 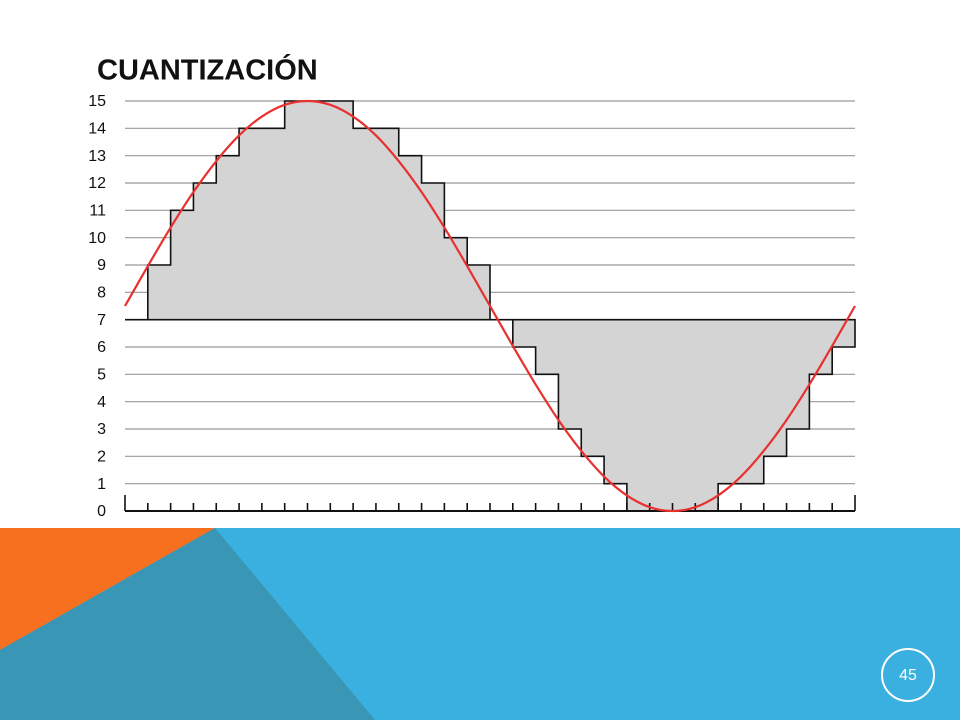 I want to click on y-tick-label: 6, so click(x=101, y=347).